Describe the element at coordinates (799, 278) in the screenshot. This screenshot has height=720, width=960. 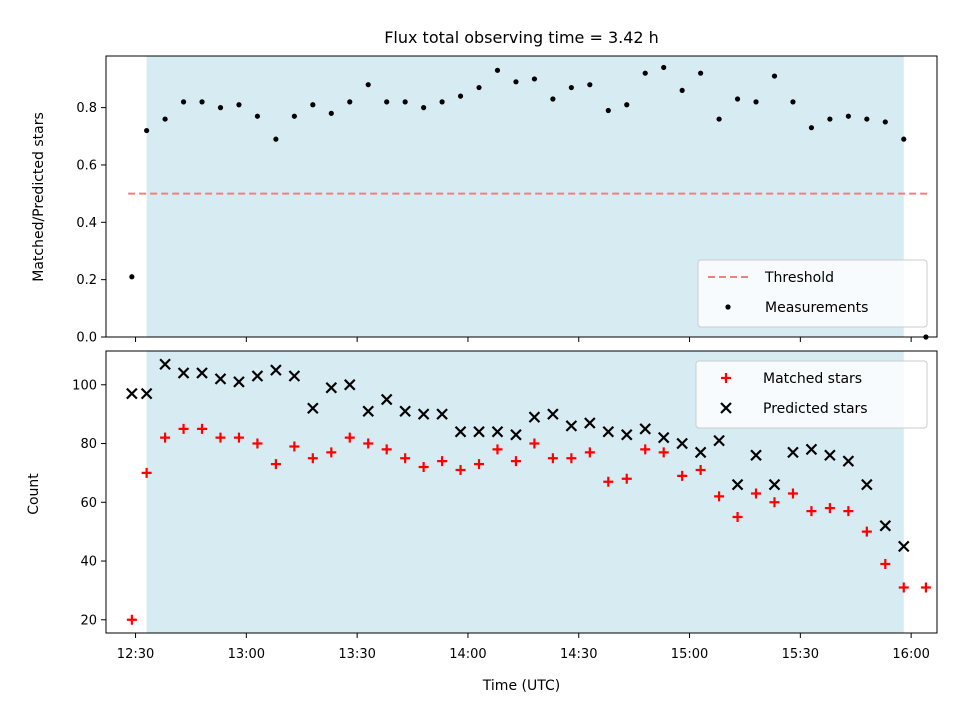
I see `legend-label: Threshold` at that location.